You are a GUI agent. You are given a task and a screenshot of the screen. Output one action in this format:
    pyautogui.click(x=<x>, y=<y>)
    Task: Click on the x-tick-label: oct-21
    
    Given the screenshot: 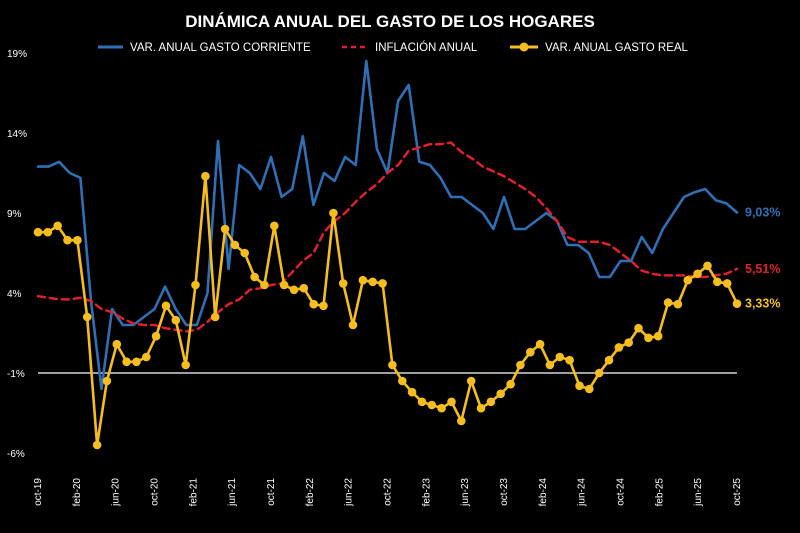 What is the action you would take?
    pyautogui.click(x=271, y=492)
    